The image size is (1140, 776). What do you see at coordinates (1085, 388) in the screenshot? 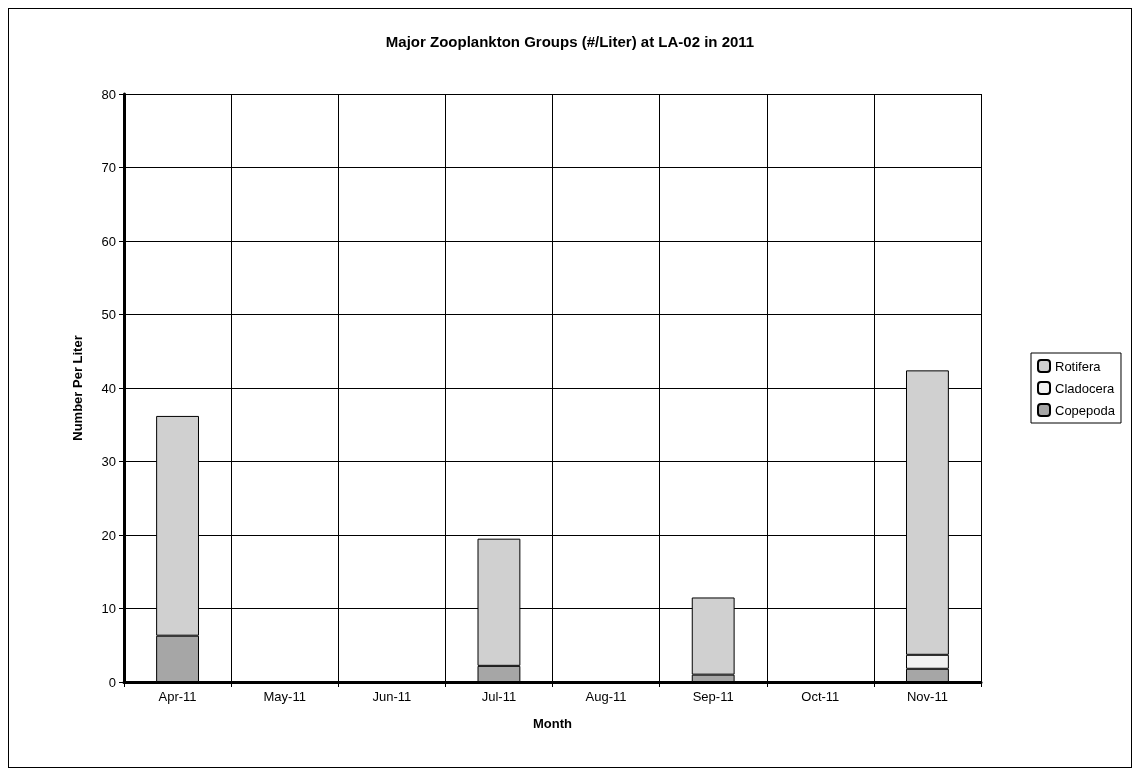
I see `legend-label: Cladocera` at bounding box center [1085, 388].